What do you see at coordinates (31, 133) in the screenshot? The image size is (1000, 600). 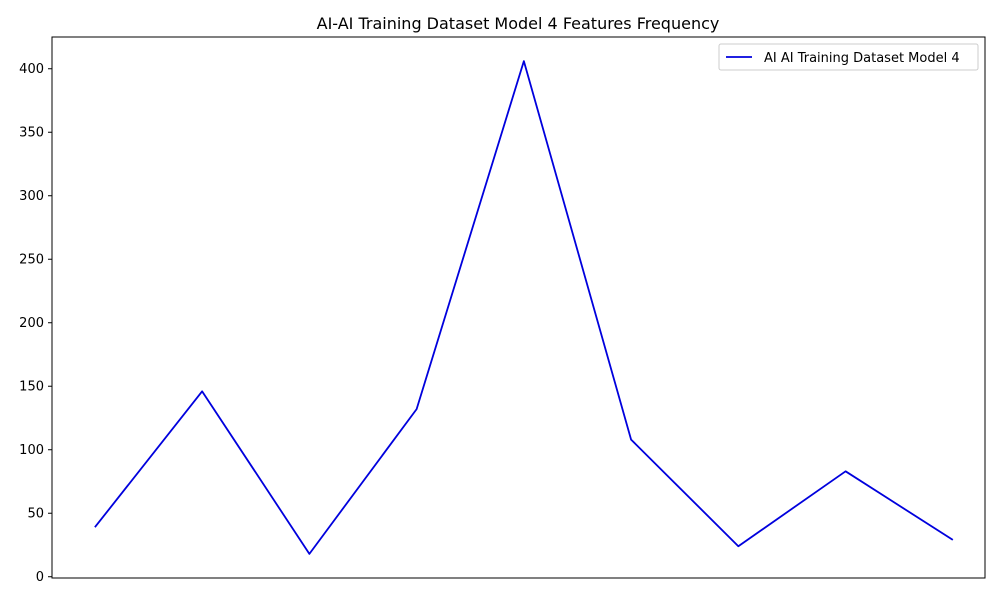 I see `y-tick-label: 350` at bounding box center [31, 133].